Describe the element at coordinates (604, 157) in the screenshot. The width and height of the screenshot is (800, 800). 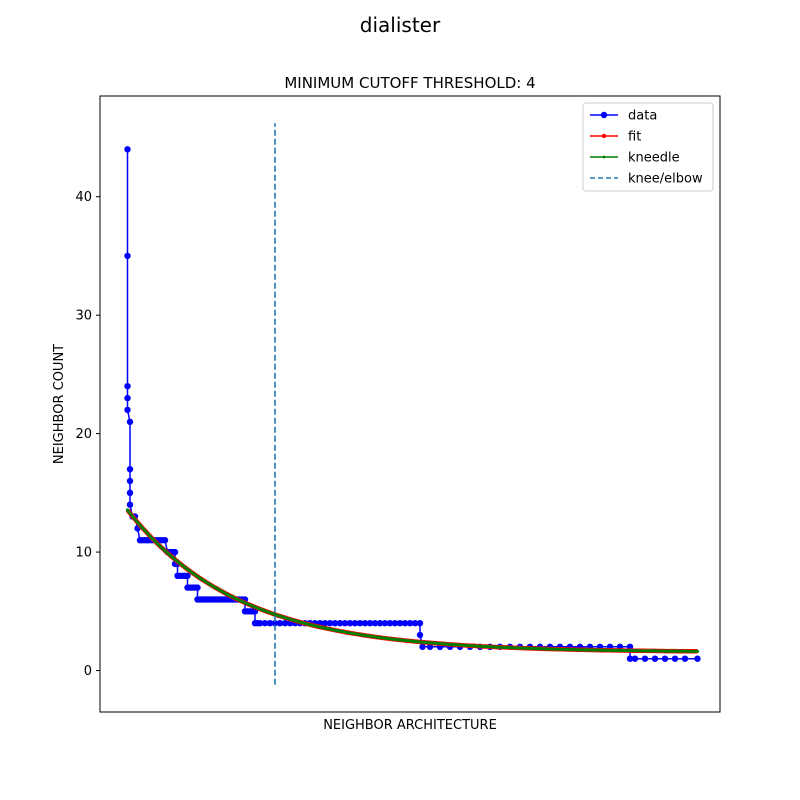
I see `legend-marker` at that location.